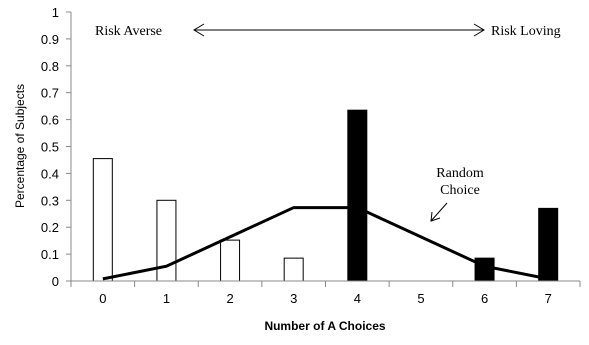 The width and height of the screenshot is (589, 345). I want to click on y-tick-label: 0.9, so click(50, 39).